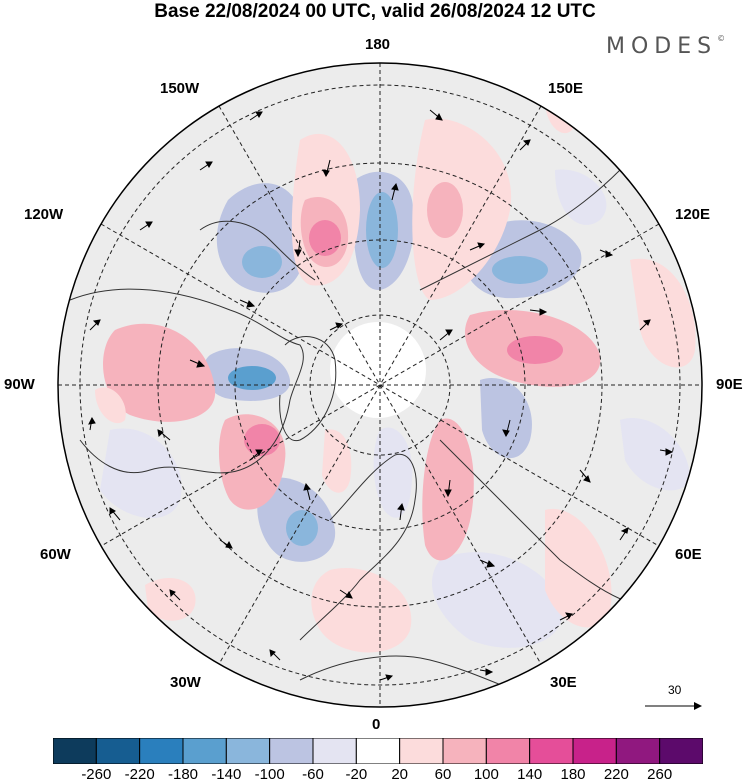 The image size is (750, 783). I want to click on colorbar-tick-label: -20, so click(356, 774).